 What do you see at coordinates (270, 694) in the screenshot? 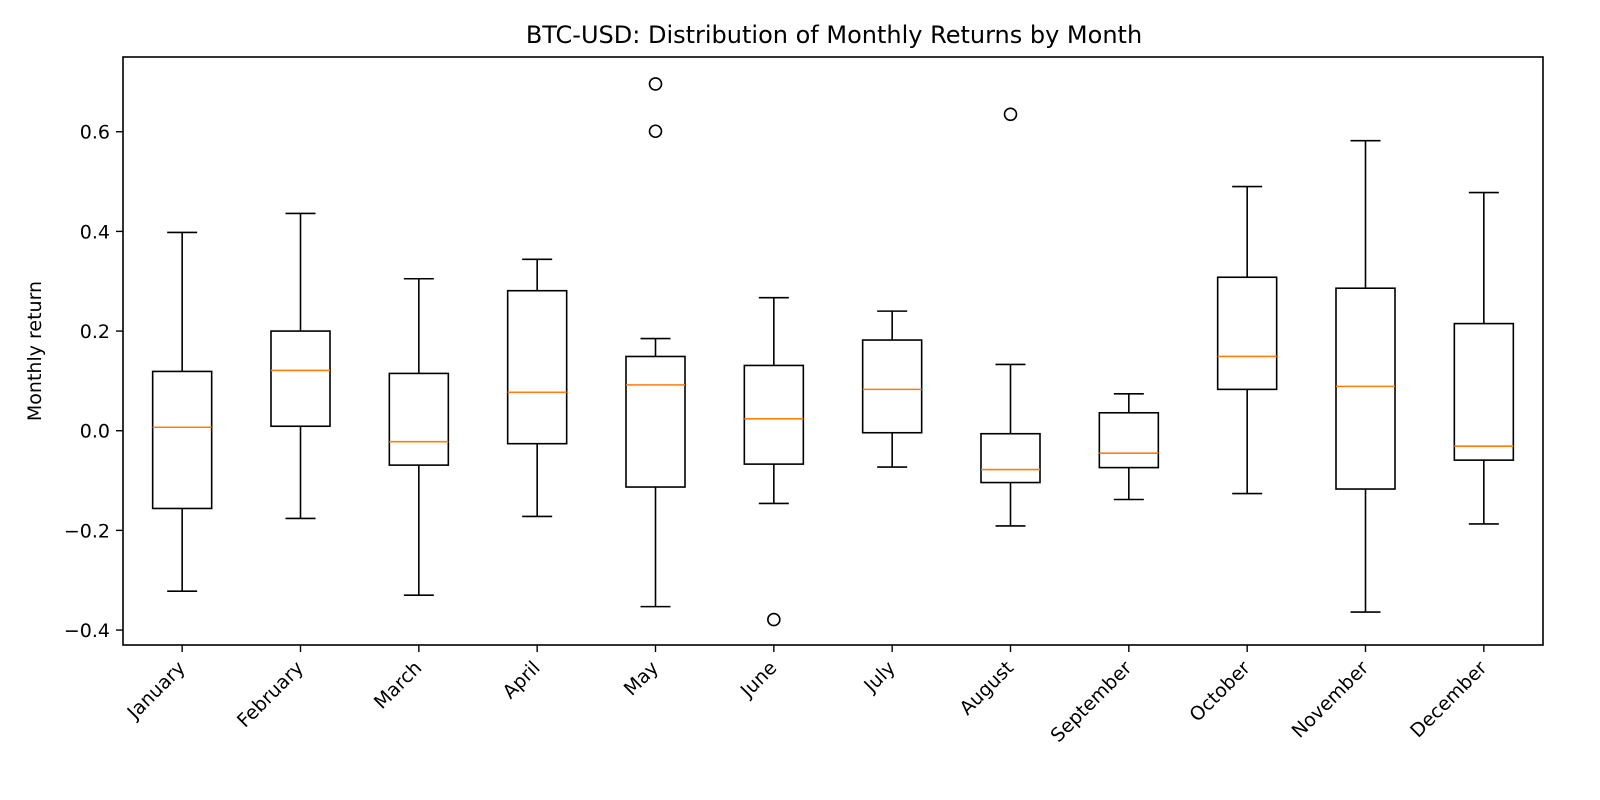
I see `x-tick-label: February` at bounding box center [270, 694].